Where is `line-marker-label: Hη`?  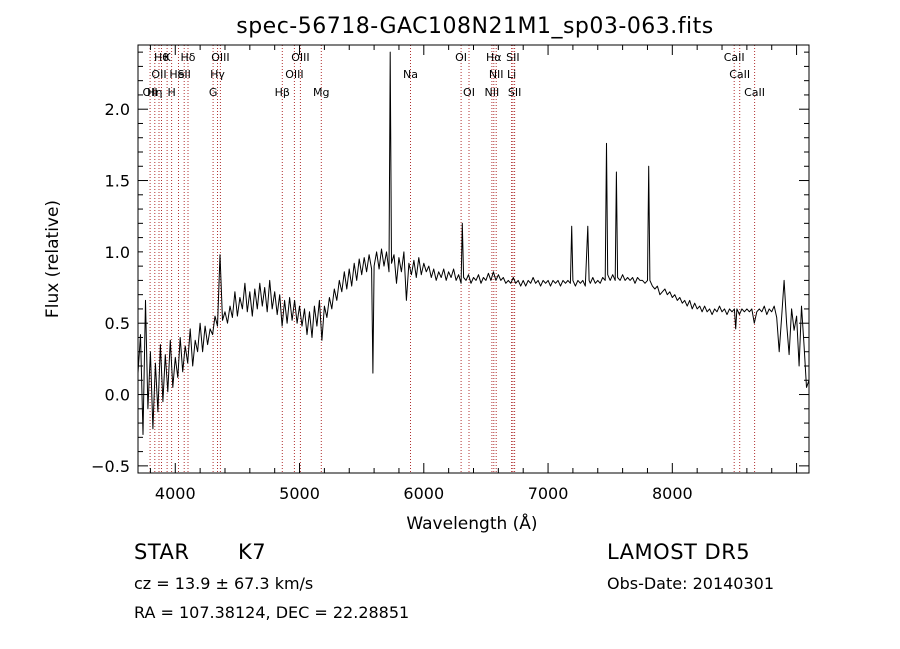
line-marker-label: Hη is located at coordinates (154, 92).